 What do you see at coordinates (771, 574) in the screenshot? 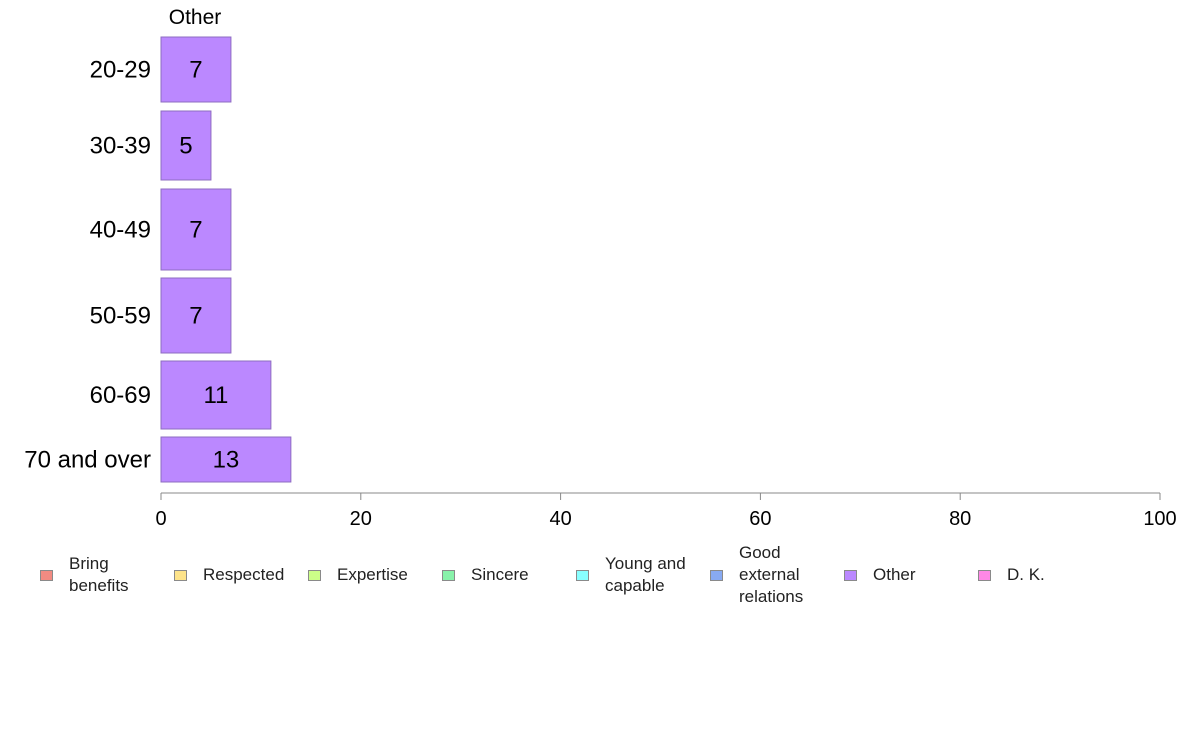
I see `legend-label: Good external relations` at bounding box center [771, 574].